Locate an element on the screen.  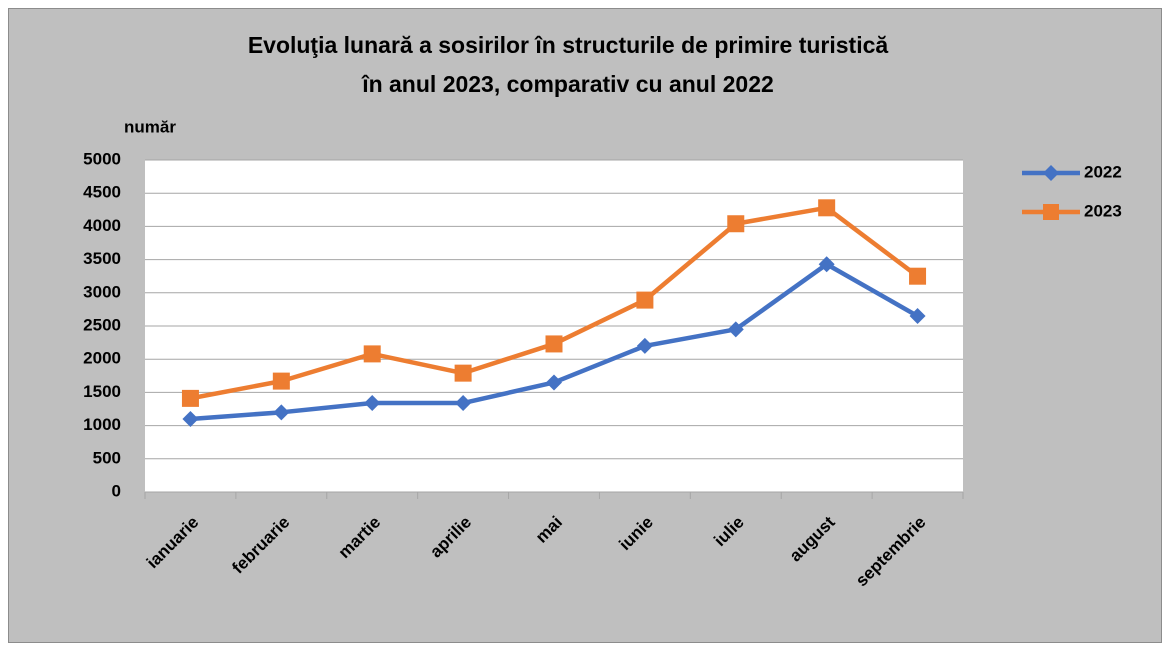
y-tick-label: 1500 is located at coordinates (102, 391).